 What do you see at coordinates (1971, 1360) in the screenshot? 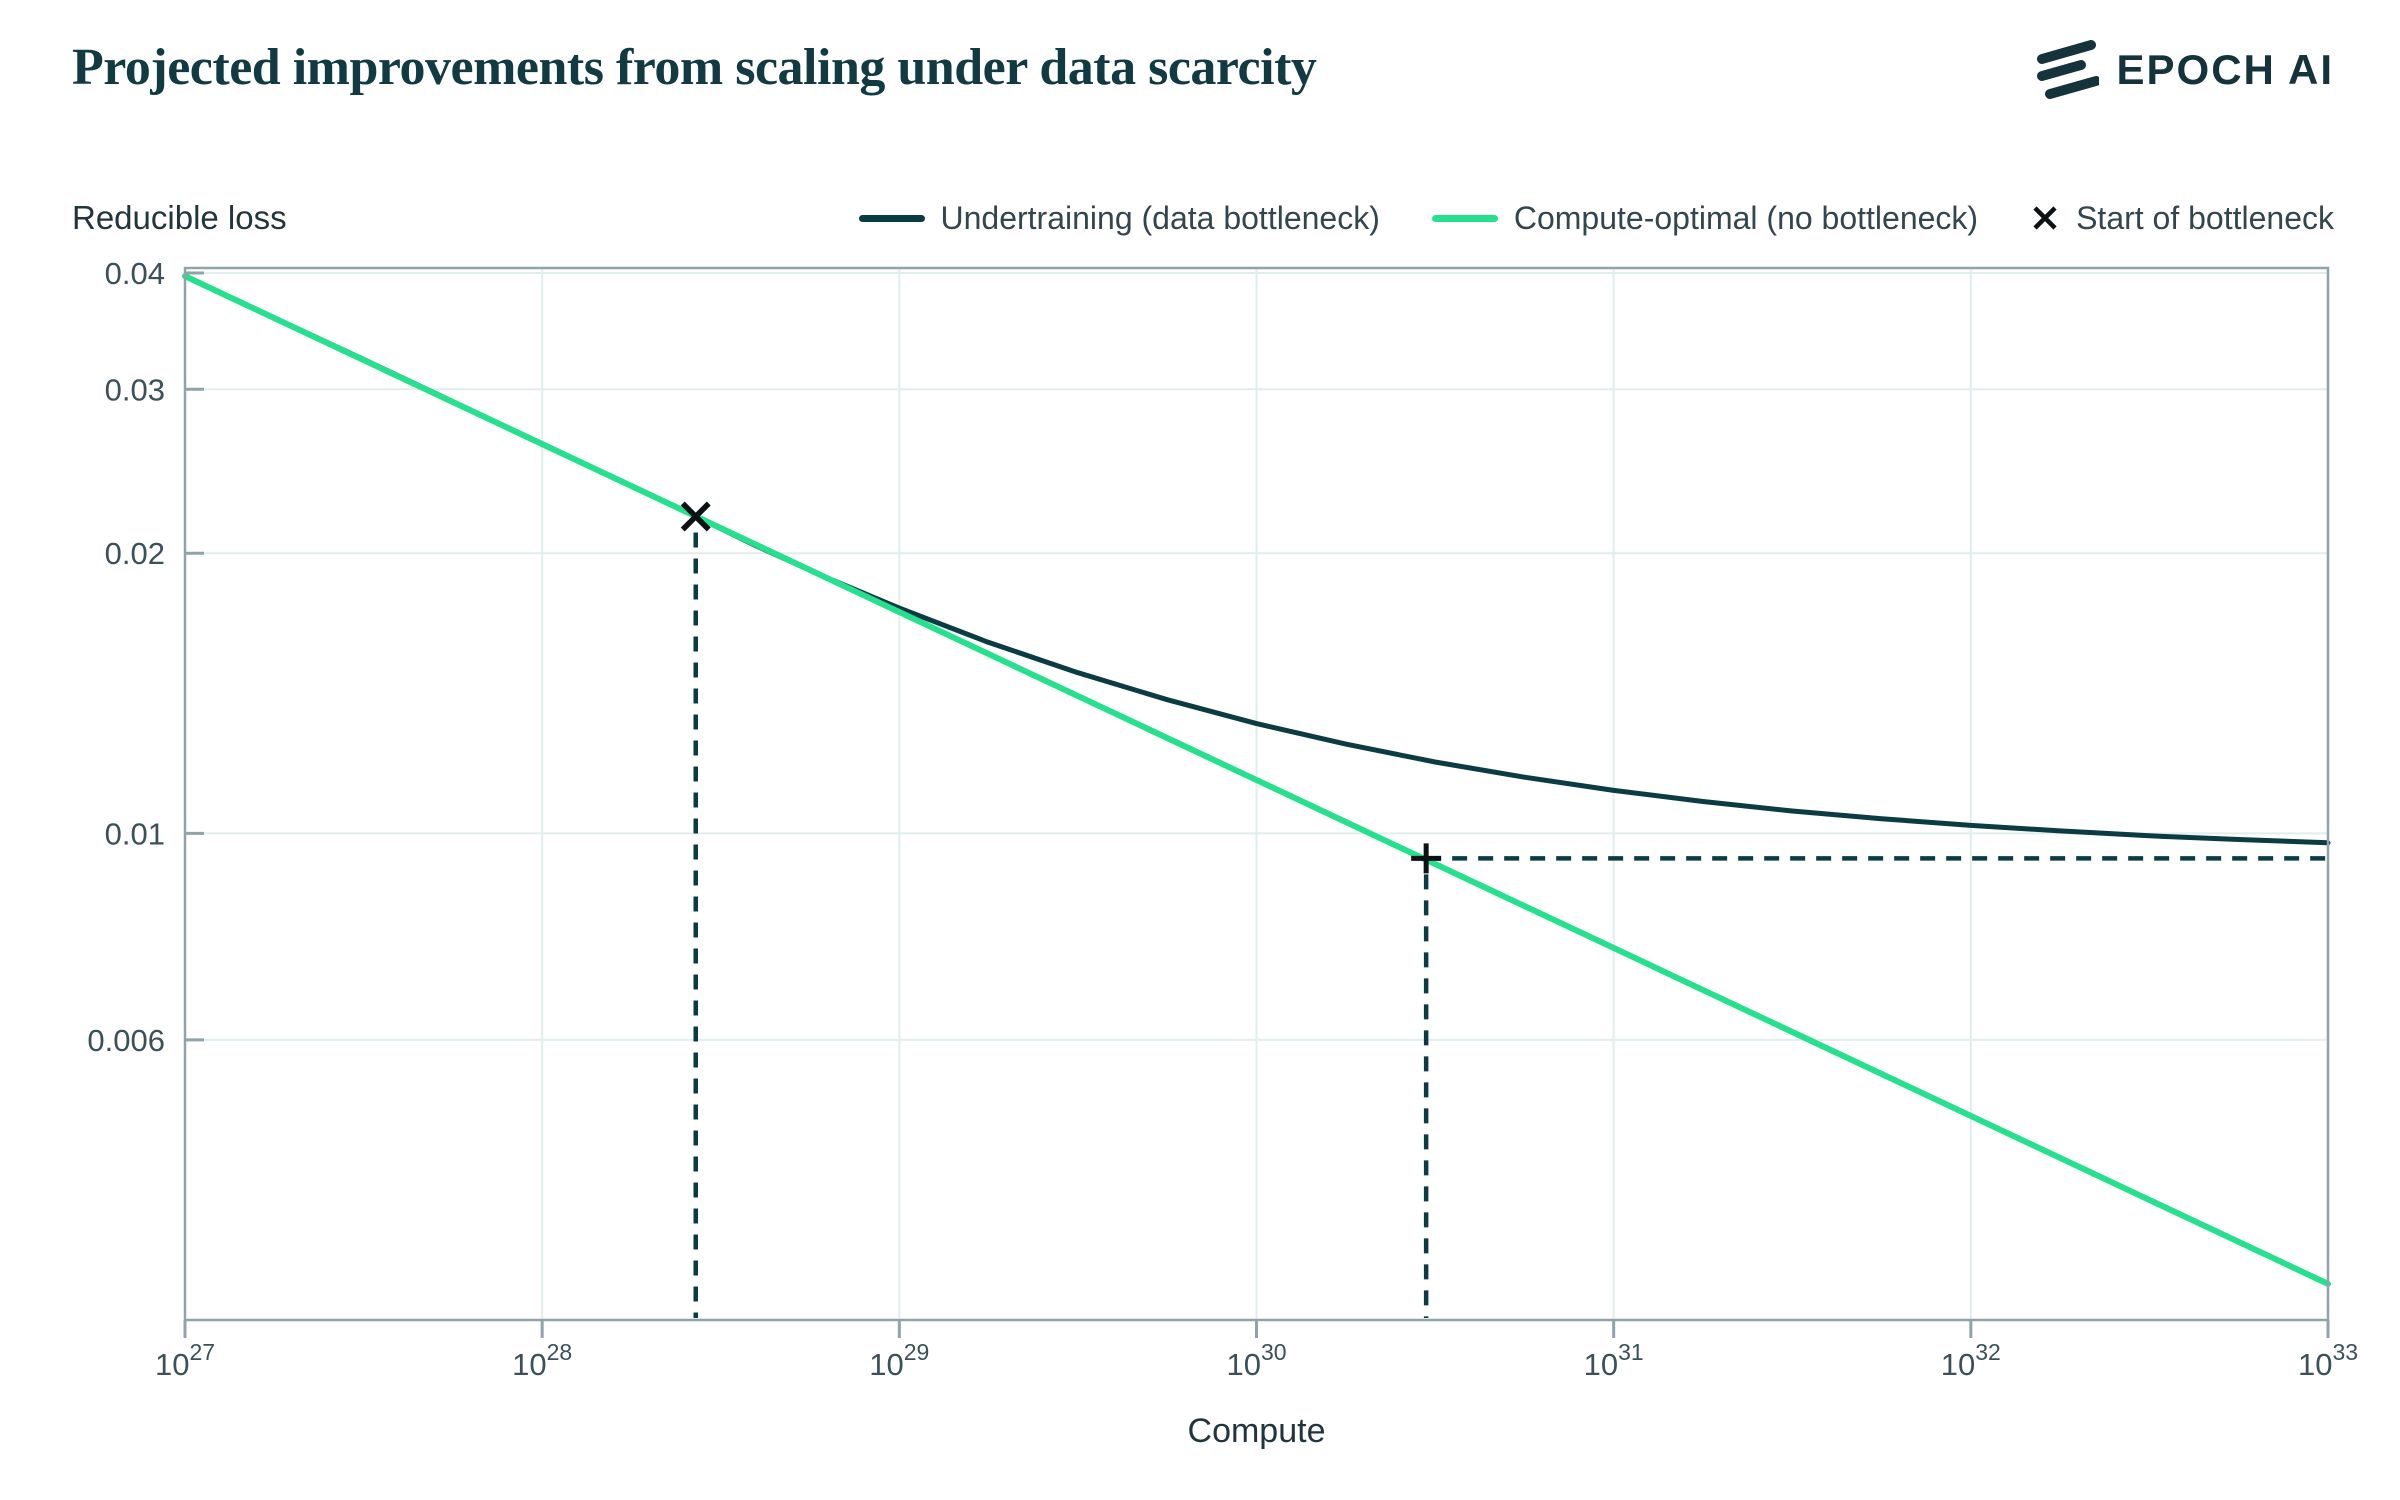
I see `x-tick-label: 1032` at bounding box center [1971, 1360].